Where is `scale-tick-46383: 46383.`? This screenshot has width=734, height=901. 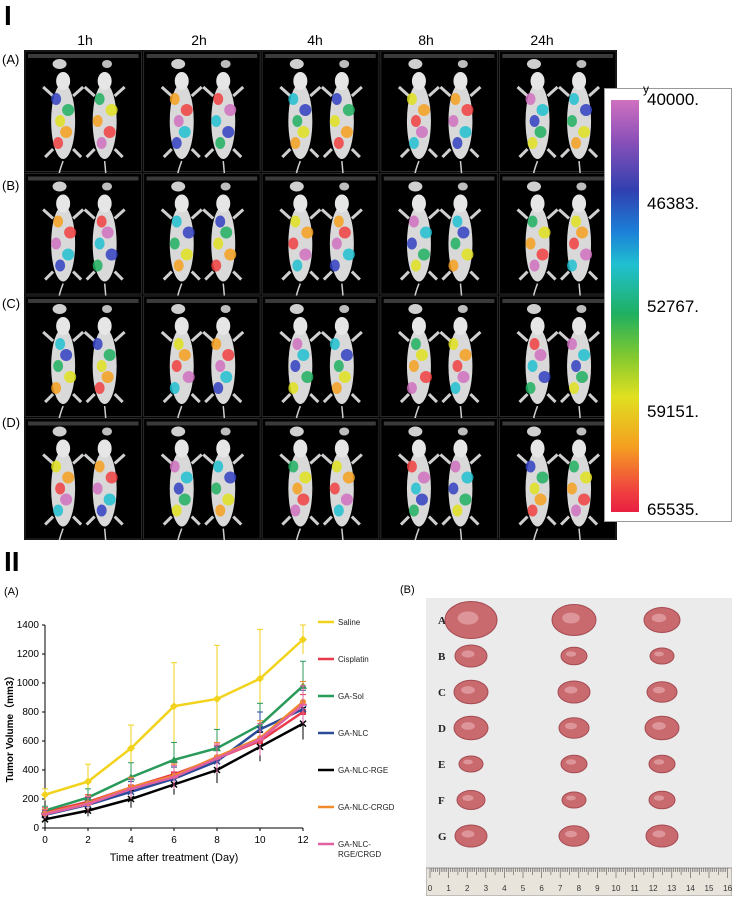
scale-tick-46383: 46383. is located at coordinates (673, 203).